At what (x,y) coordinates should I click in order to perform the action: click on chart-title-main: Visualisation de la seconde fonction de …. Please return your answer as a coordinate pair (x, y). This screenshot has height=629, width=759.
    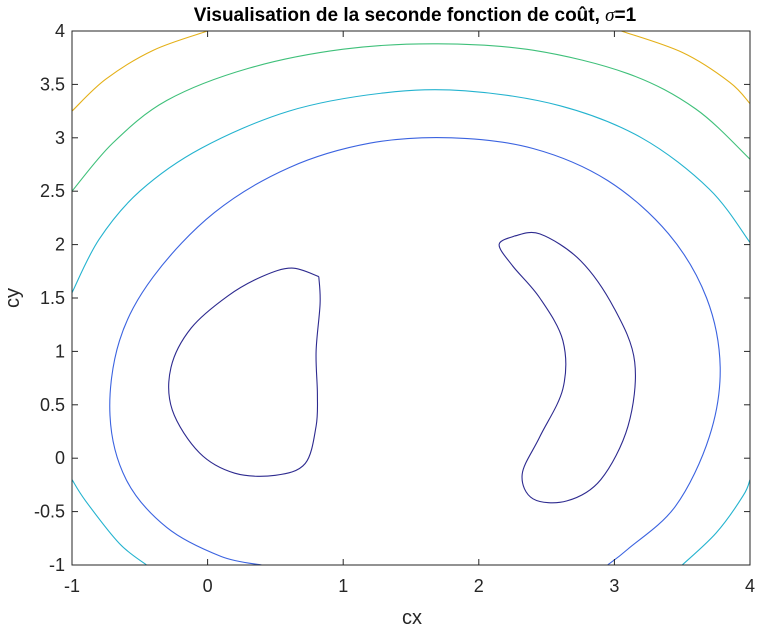
    Looking at the image, I should click on (399, 15).